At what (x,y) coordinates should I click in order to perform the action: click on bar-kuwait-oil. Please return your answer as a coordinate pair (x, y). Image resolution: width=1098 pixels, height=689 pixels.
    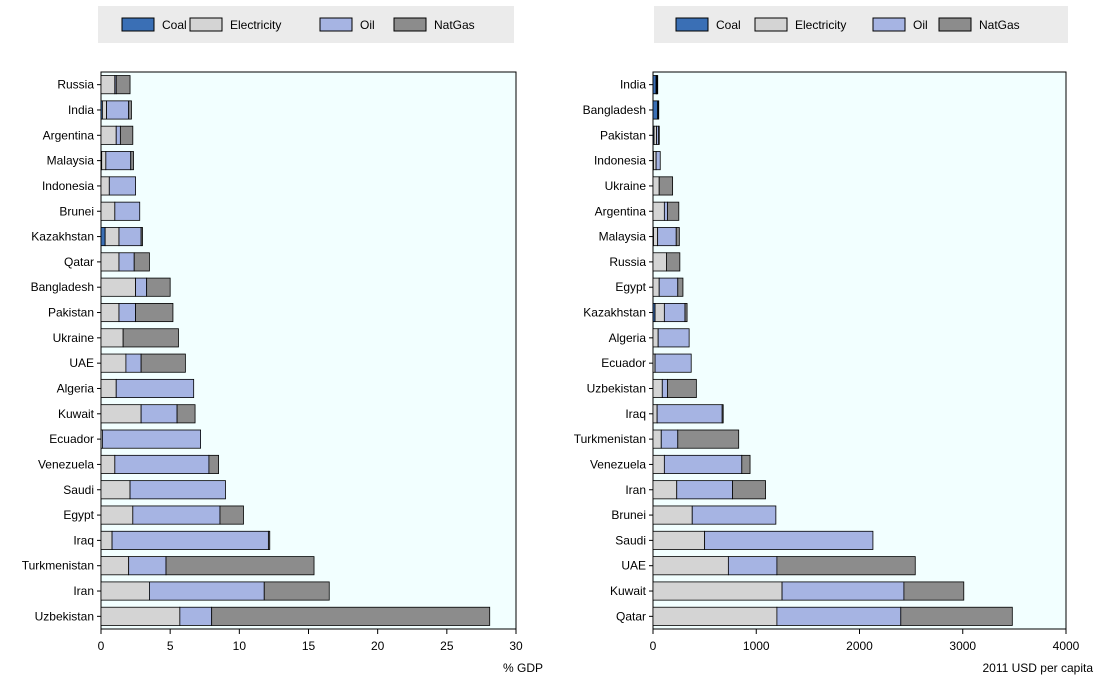
    Looking at the image, I should click on (159, 414).